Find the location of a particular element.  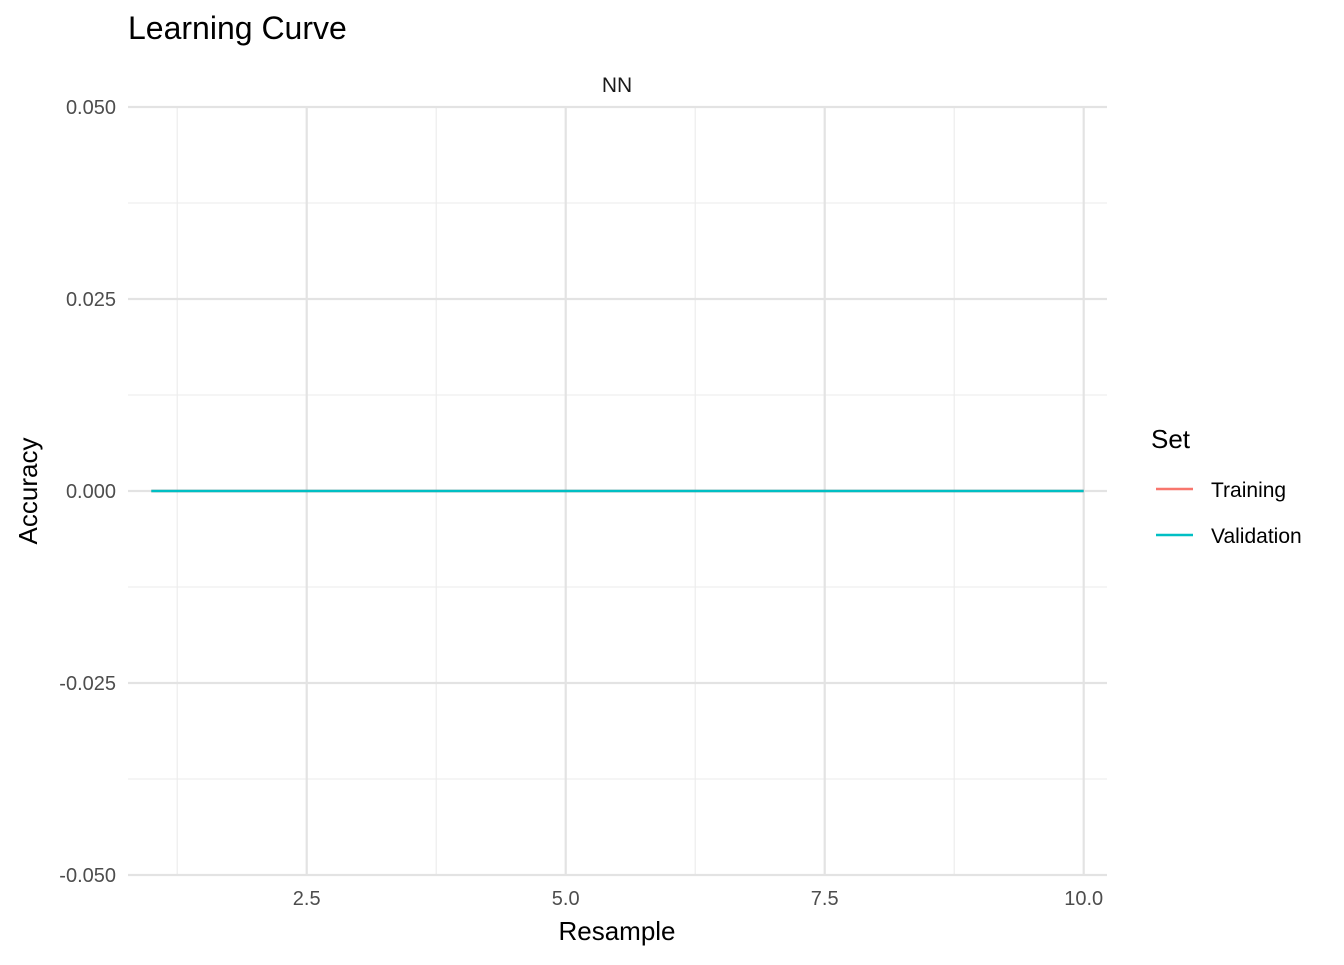

y-axis-title: Accuracy is located at coordinates (28, 491).